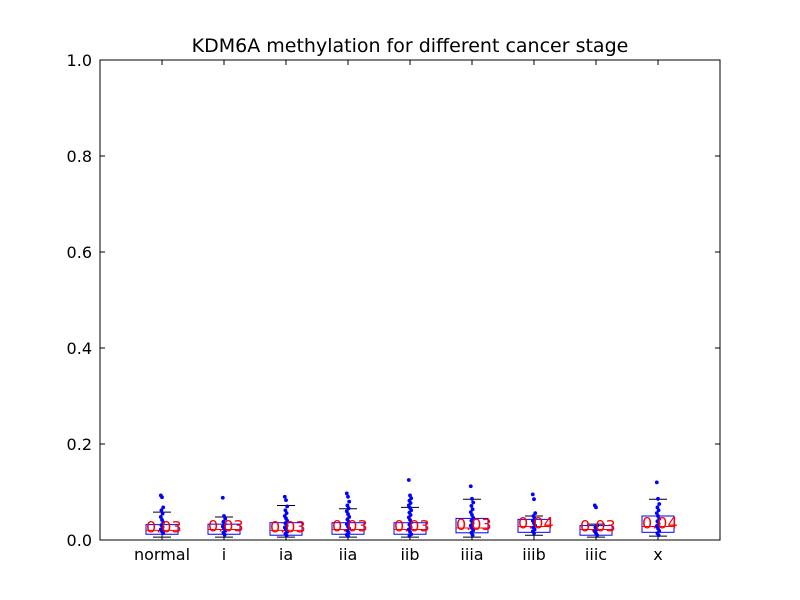 The image size is (800, 600). What do you see at coordinates (79, 60) in the screenshot?
I see `y-tick-label: 1.0` at bounding box center [79, 60].